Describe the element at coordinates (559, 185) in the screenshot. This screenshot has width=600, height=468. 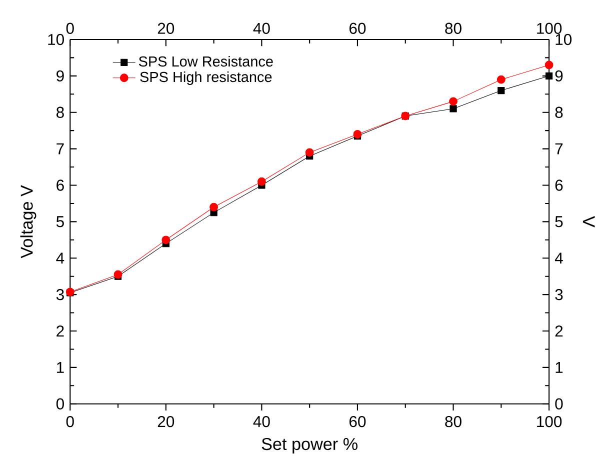
I see `y2-tick-label: 6` at that location.